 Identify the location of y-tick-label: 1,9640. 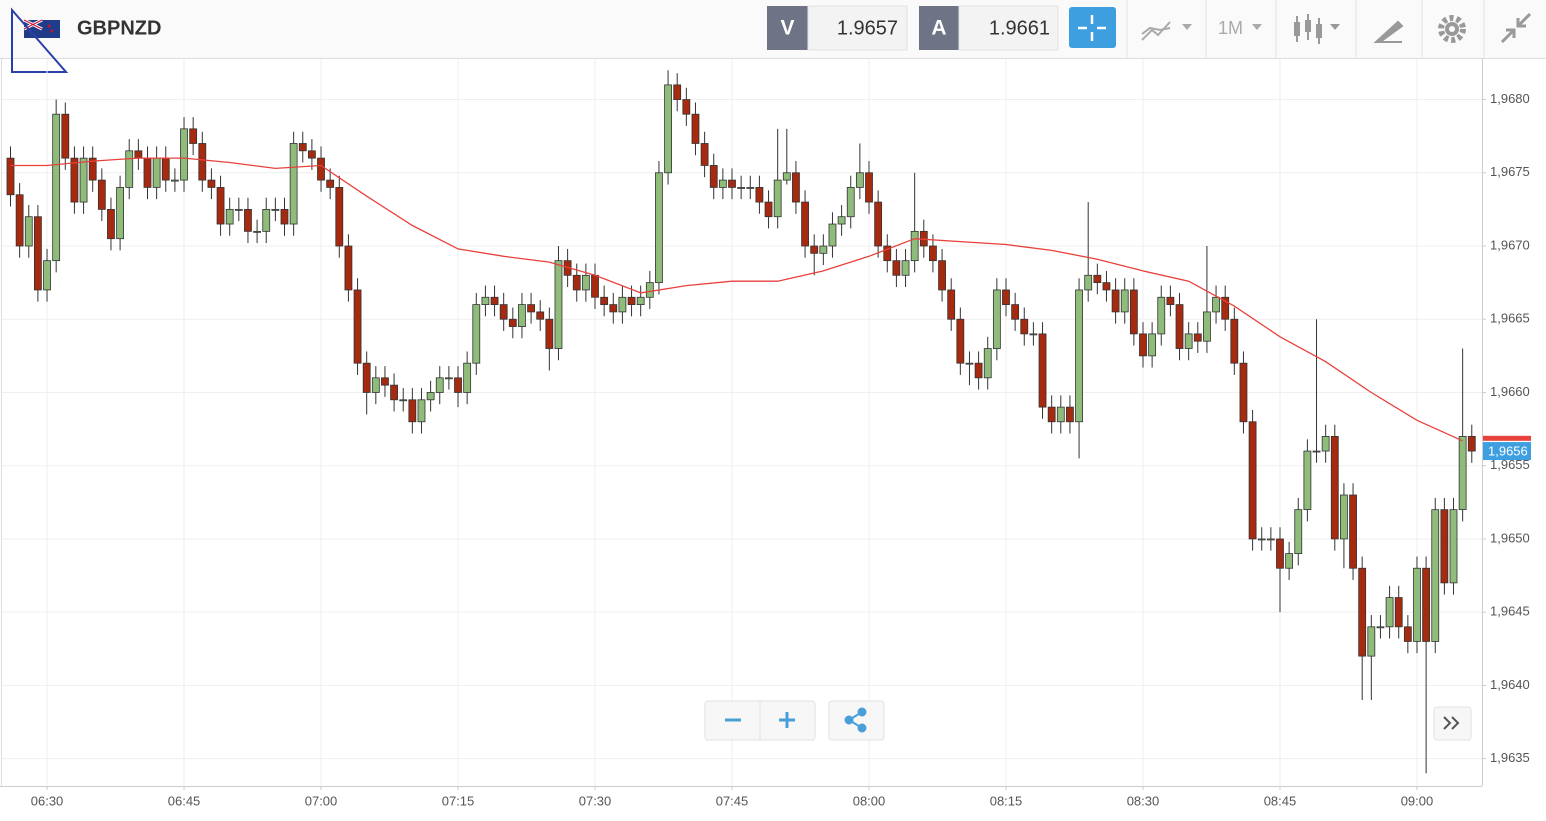
(1510, 684).